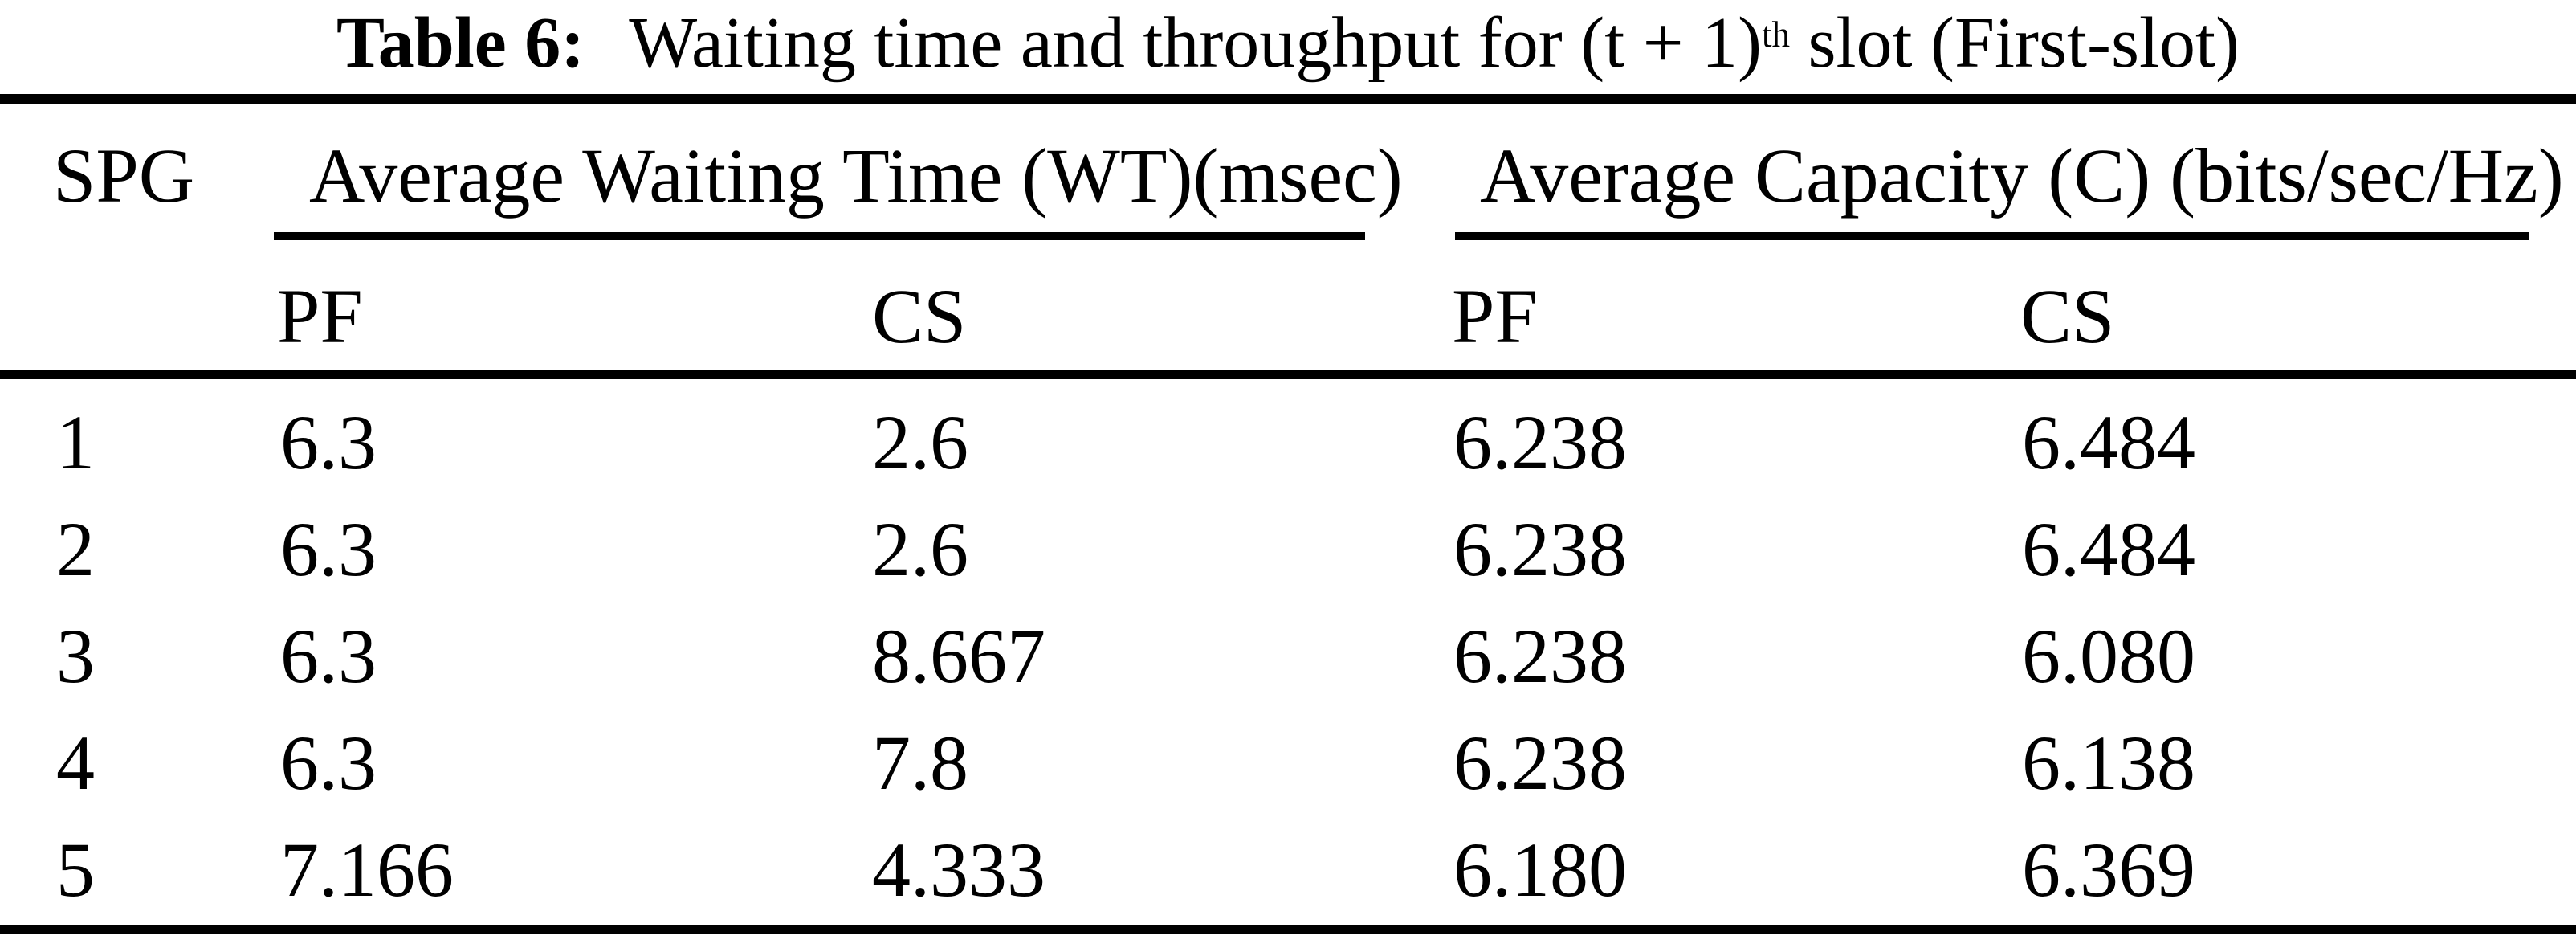 This screenshot has width=2576, height=952. What do you see at coordinates (124, 176) in the screenshot?
I see `column-header-spg: SPG` at bounding box center [124, 176].